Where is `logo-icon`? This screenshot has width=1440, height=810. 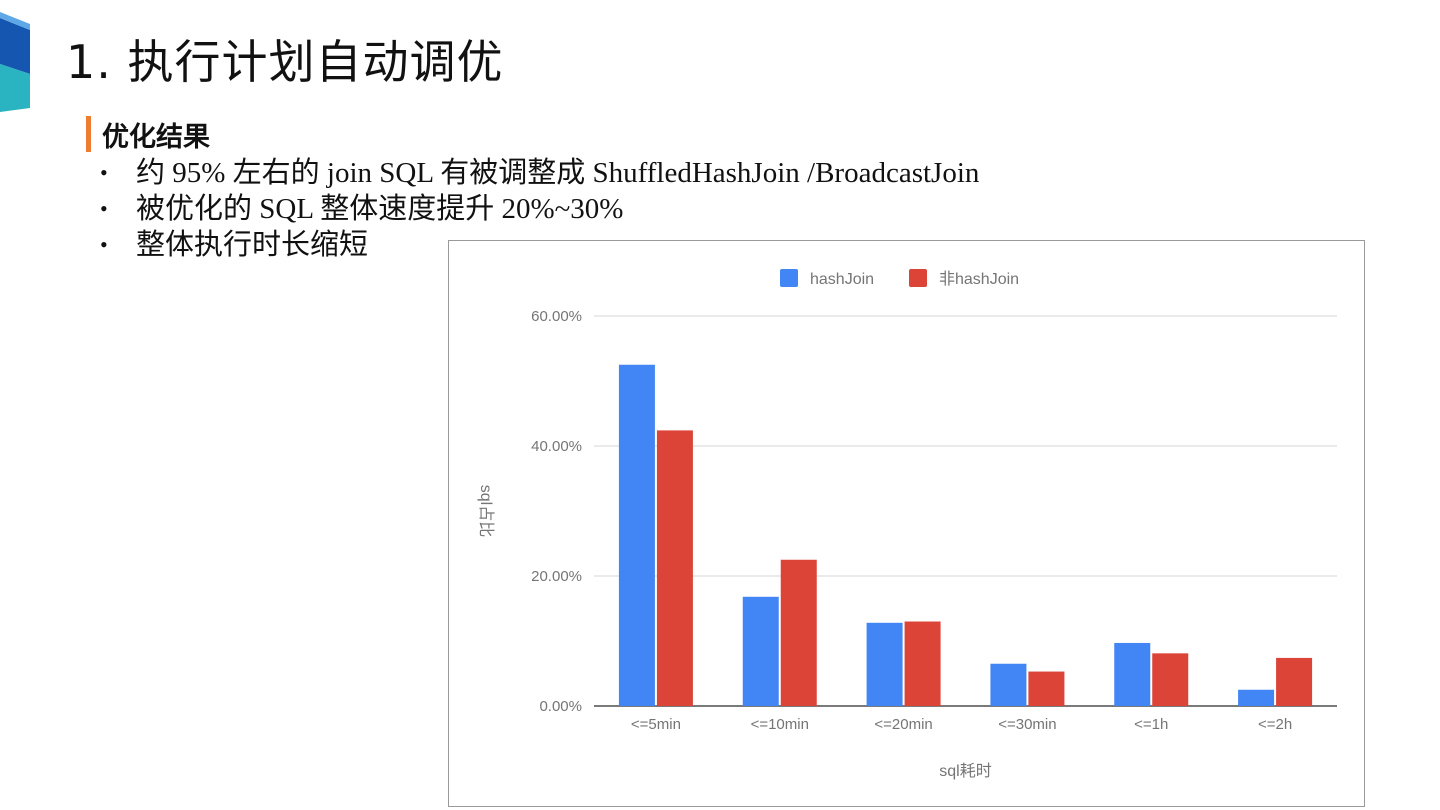
logo-icon is located at coordinates (15, 62).